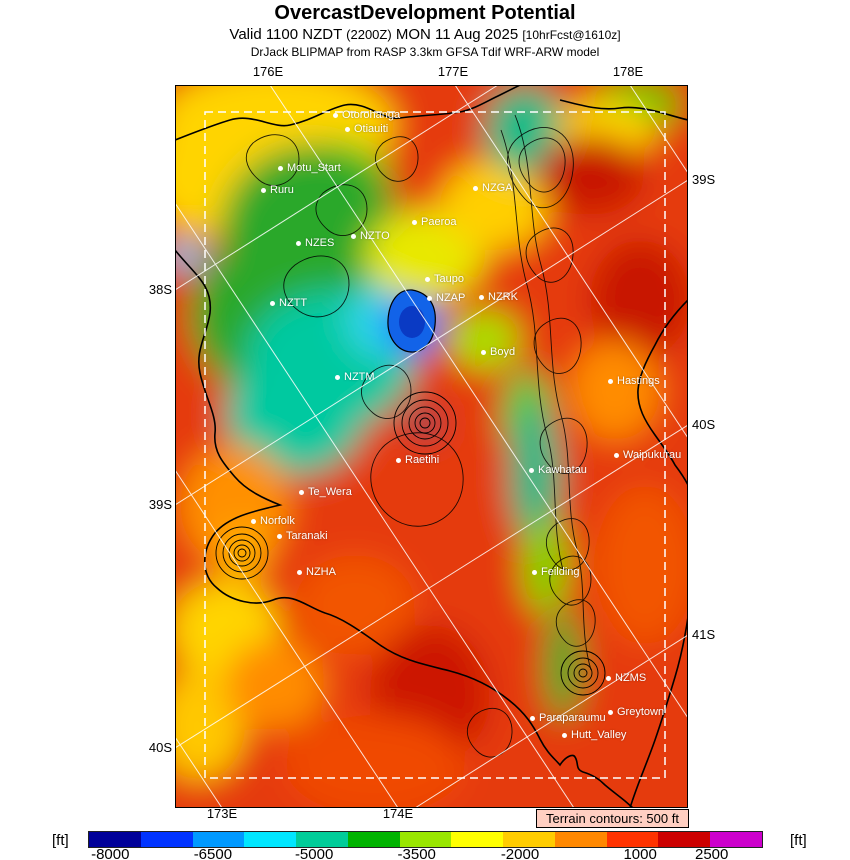 This screenshot has height=860, width=850. Describe the element at coordinates (520, 853) in the screenshot. I see `colorbar-tick--2000: -2000` at that location.